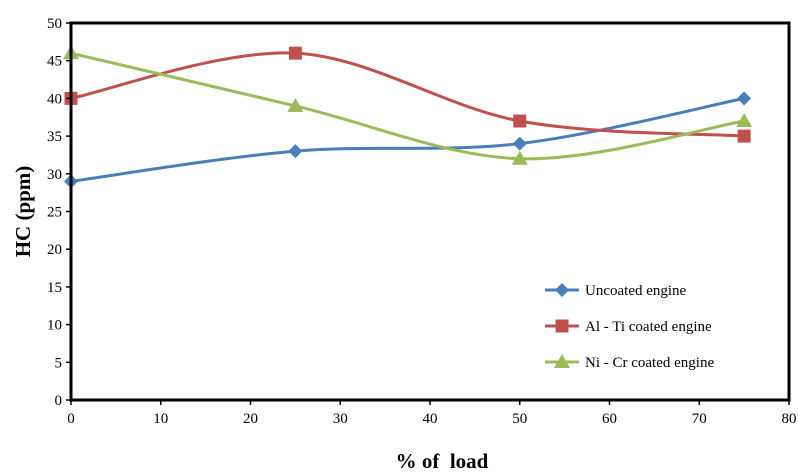  I want to click on legend-label: Ni - Cr coated engine, so click(649, 363).